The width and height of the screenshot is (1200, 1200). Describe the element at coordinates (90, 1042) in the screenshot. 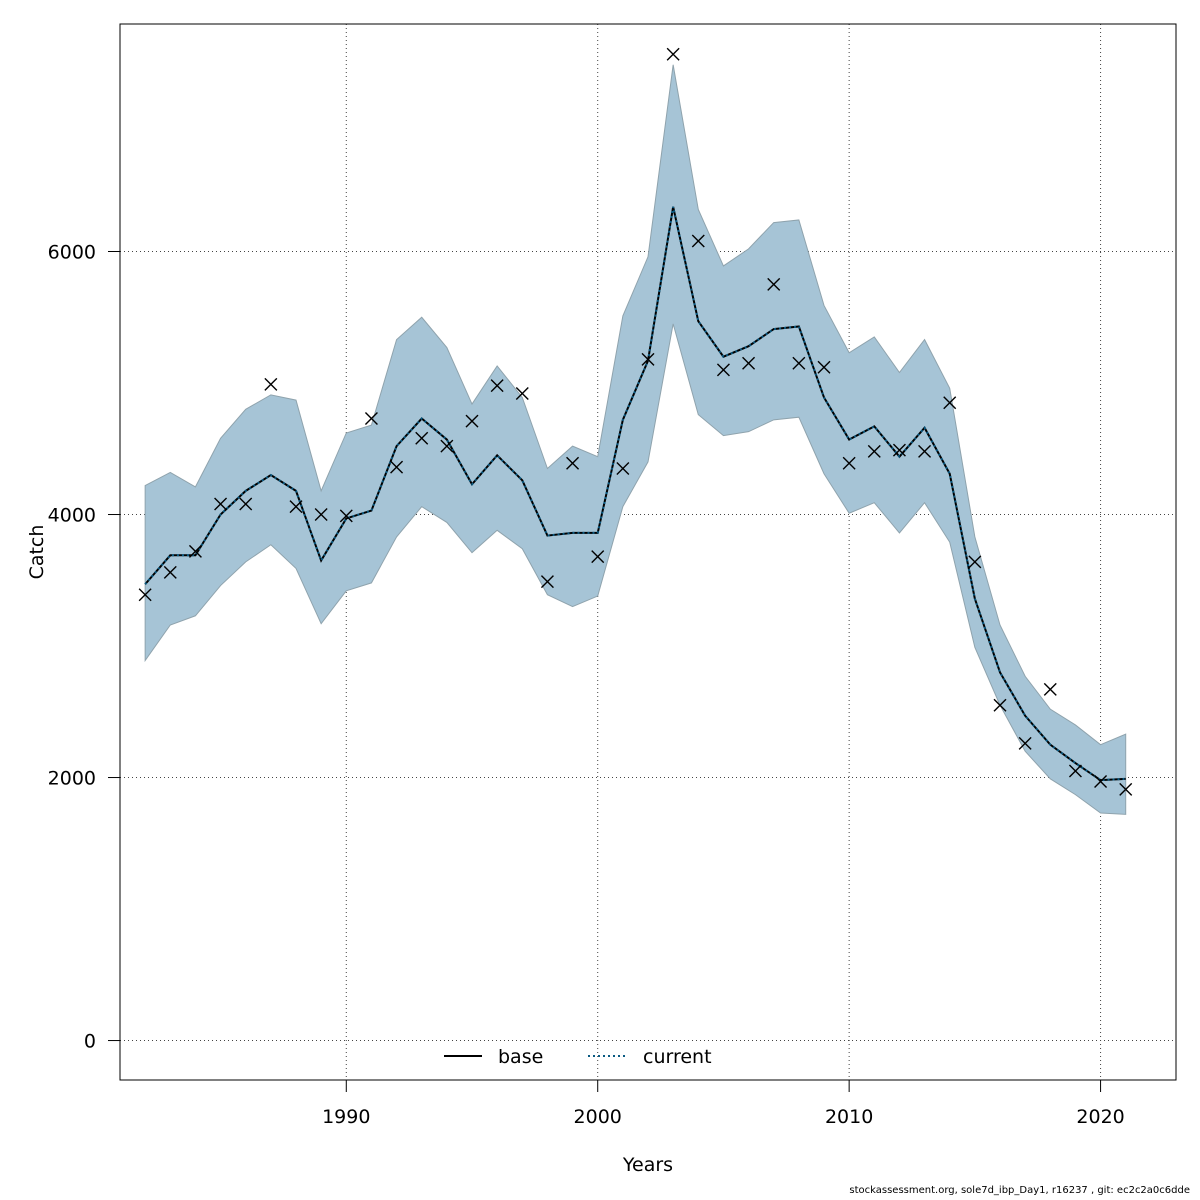

I see `y-tick-label: 0` at that location.